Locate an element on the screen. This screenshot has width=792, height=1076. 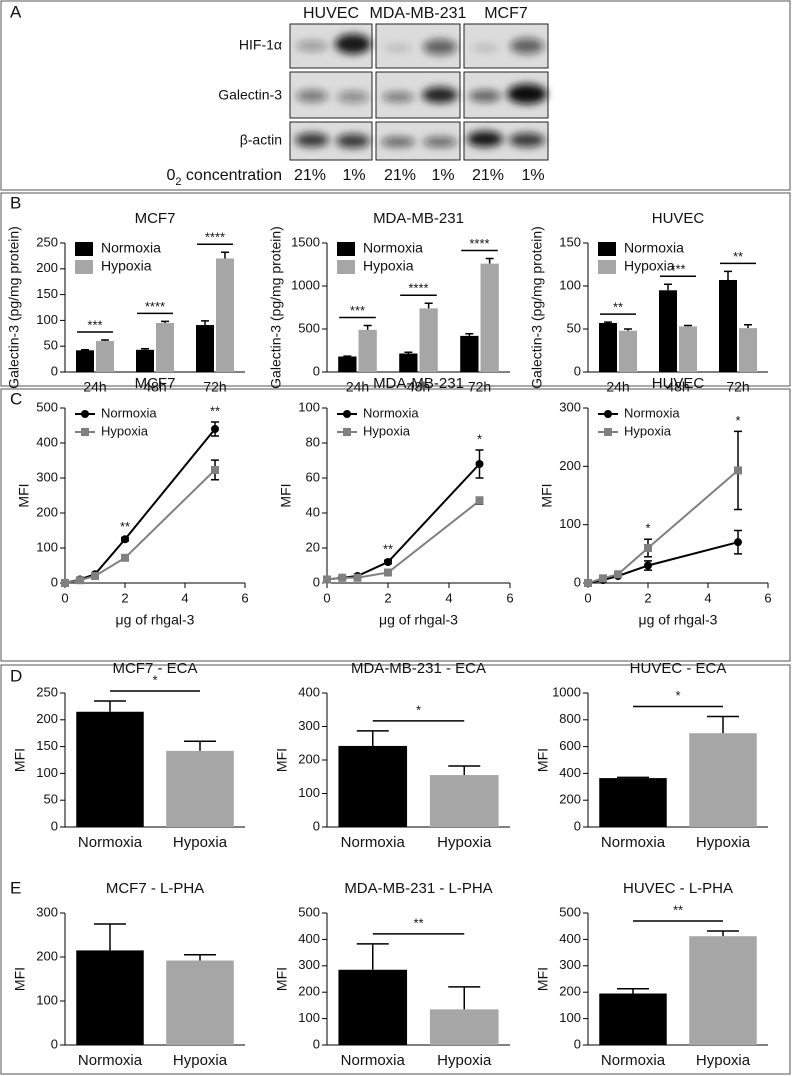
x-tick-label: 6 is located at coordinates (767, 597).